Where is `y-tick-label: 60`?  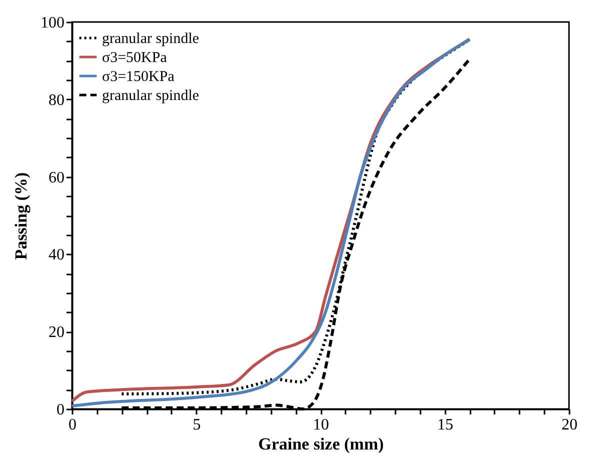 y-tick-label: 60 is located at coordinates (56, 177).